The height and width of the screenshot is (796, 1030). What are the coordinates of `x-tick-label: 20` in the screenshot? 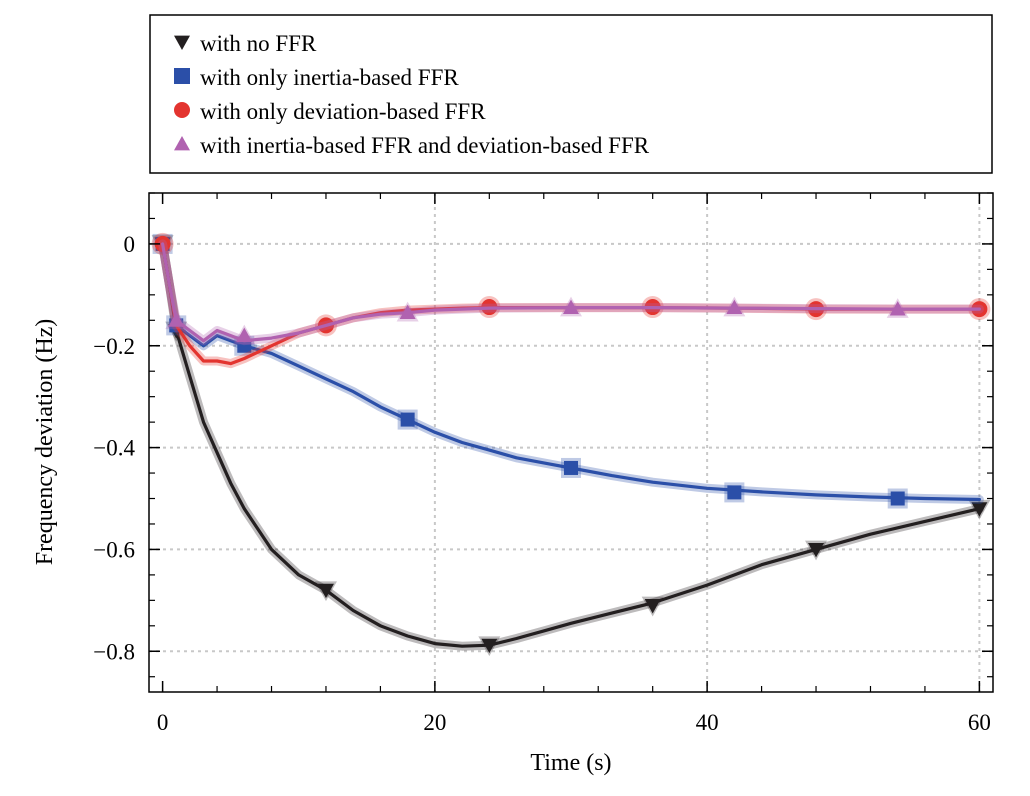 It's located at (434, 722).